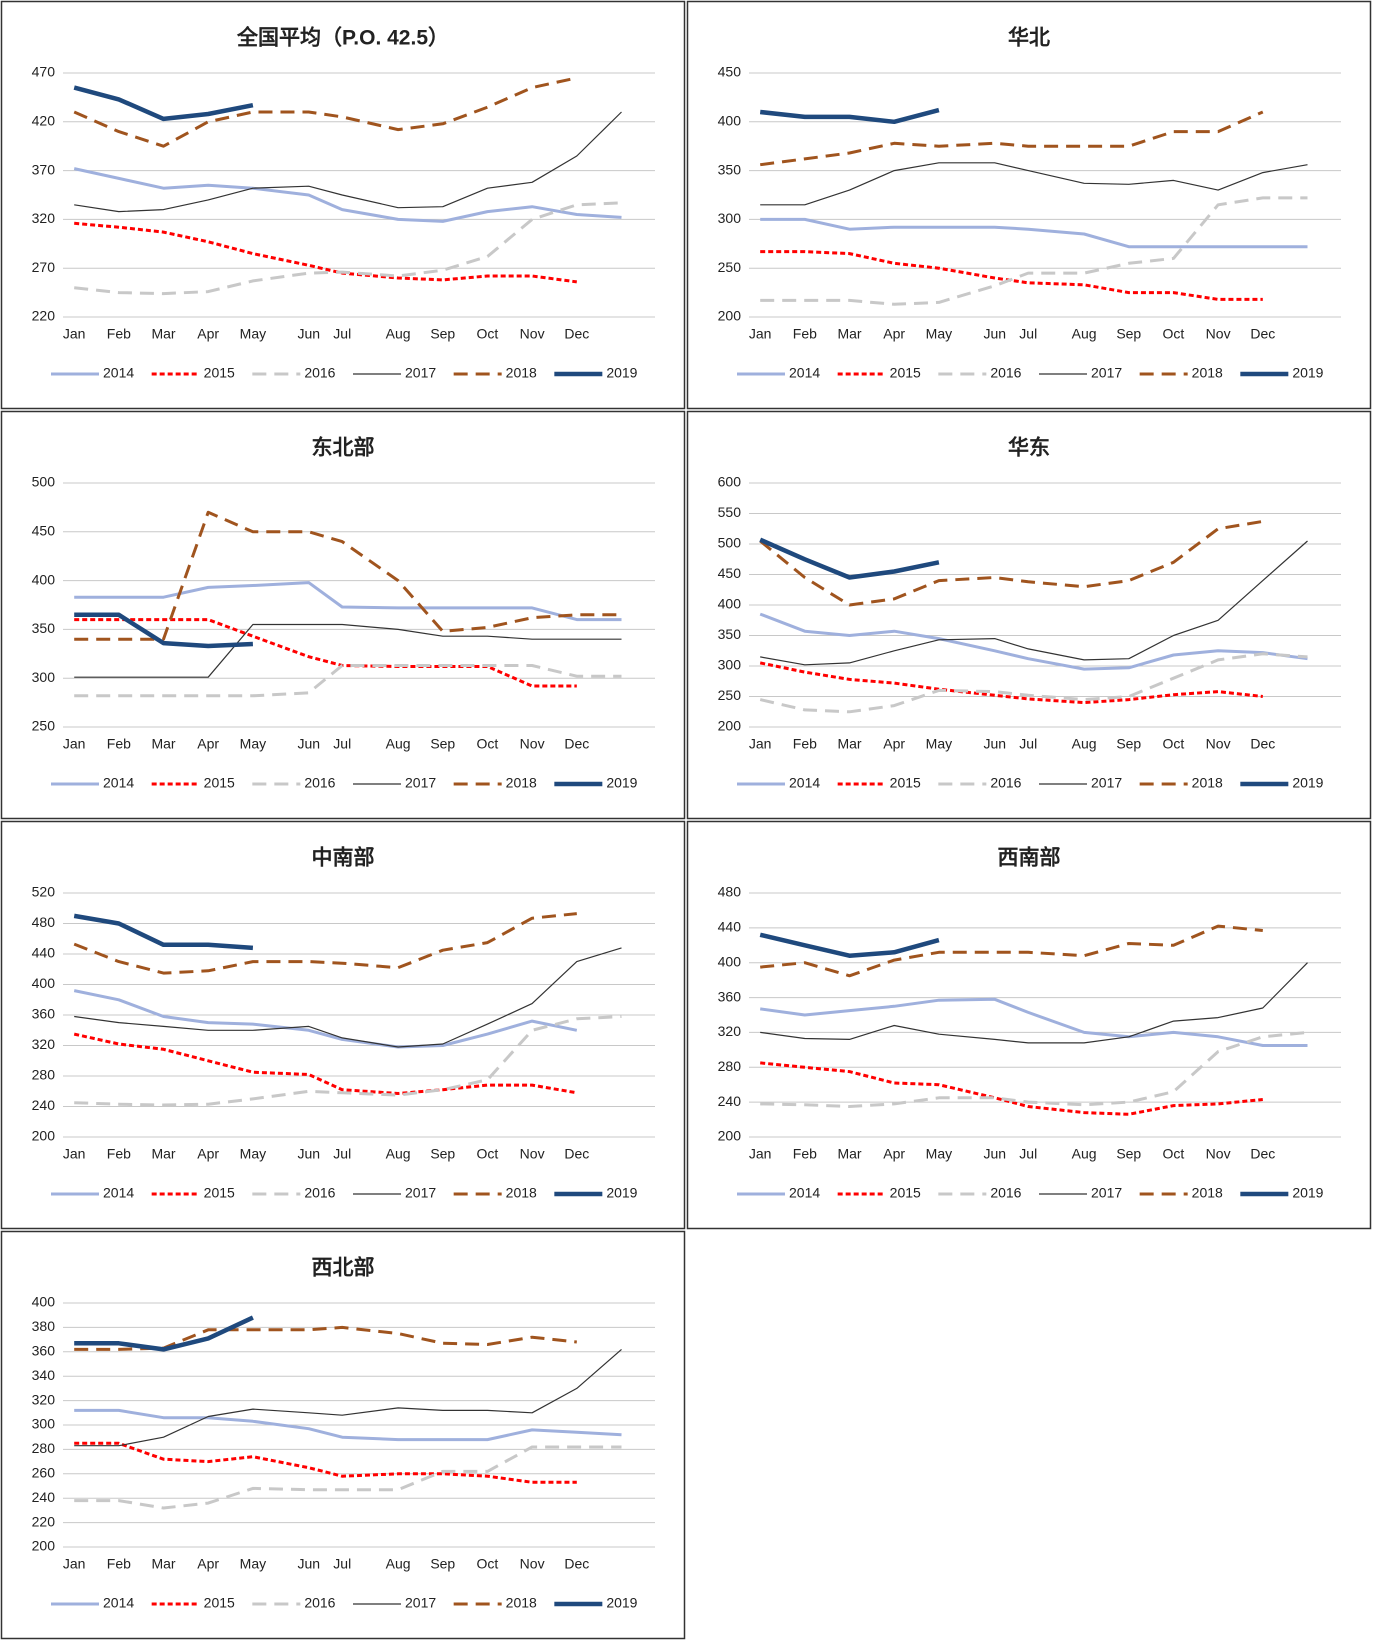 The height and width of the screenshot is (1641, 1373). Describe the element at coordinates (44, 531) in the screenshot. I see `y-tick-label: 450` at that location.